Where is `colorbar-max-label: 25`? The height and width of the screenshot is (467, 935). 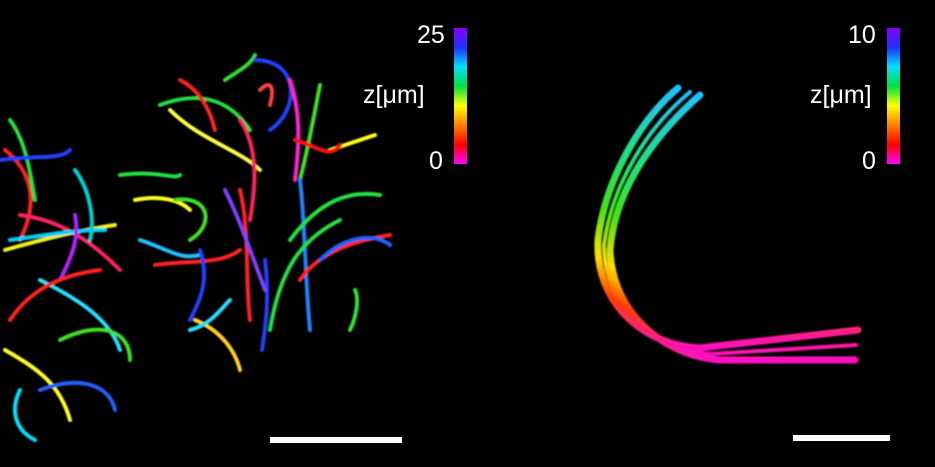 colorbar-max-label: 25 is located at coordinates (431, 35).